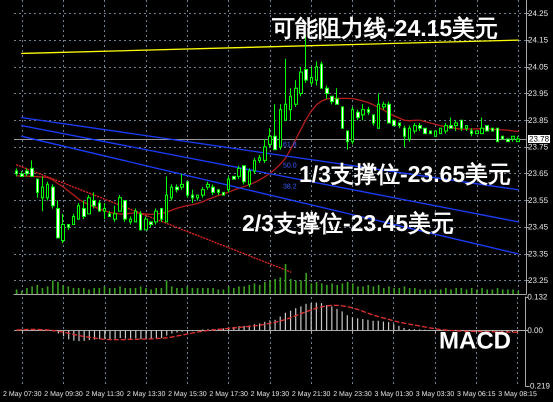 This screenshot has height=402, width=553. Describe the element at coordinates (538, 147) in the screenshot. I see `y-tick-label: 23.75` at that location.